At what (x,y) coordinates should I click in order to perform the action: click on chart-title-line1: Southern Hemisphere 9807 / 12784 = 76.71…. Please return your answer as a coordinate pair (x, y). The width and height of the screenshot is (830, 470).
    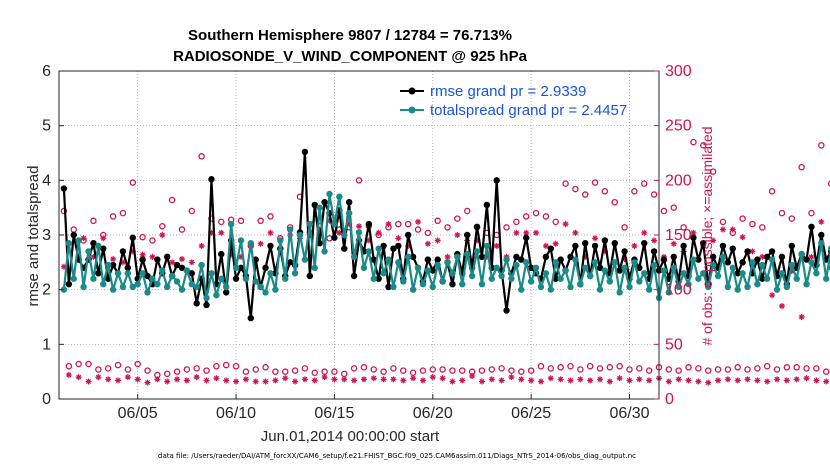
    Looking at the image, I should click on (350, 35).